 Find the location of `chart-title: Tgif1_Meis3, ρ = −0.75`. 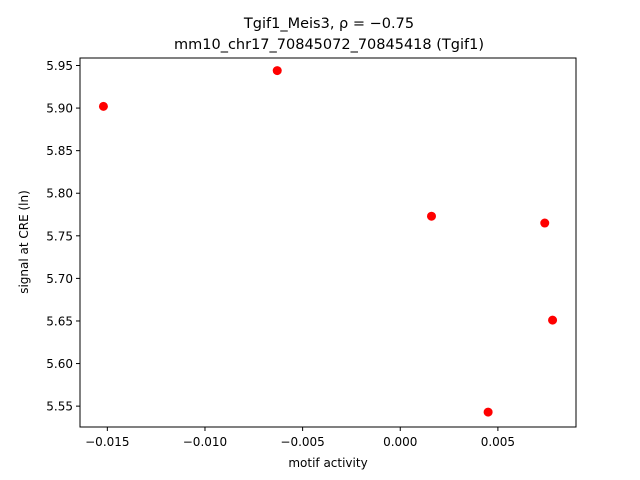

chart-title: Tgif1_Meis3, ρ = −0.75 is located at coordinates (328, 24).